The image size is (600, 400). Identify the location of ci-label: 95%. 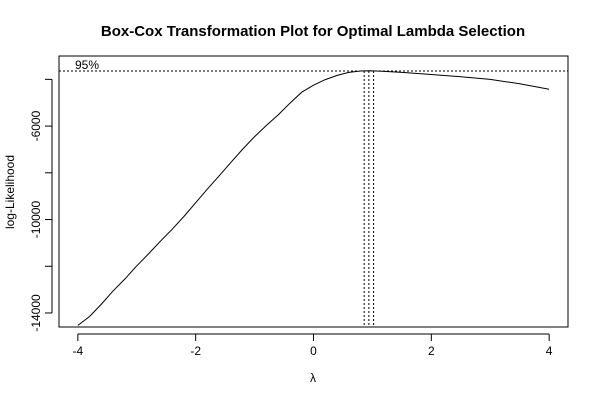
(87, 65).